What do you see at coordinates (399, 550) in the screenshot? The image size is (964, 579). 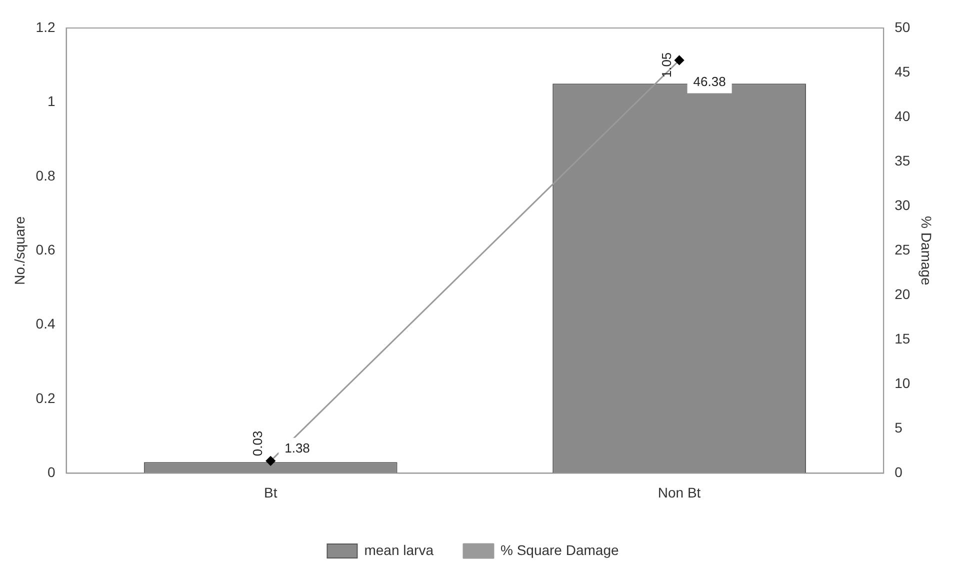 I see `legend-label: mean larva` at bounding box center [399, 550].